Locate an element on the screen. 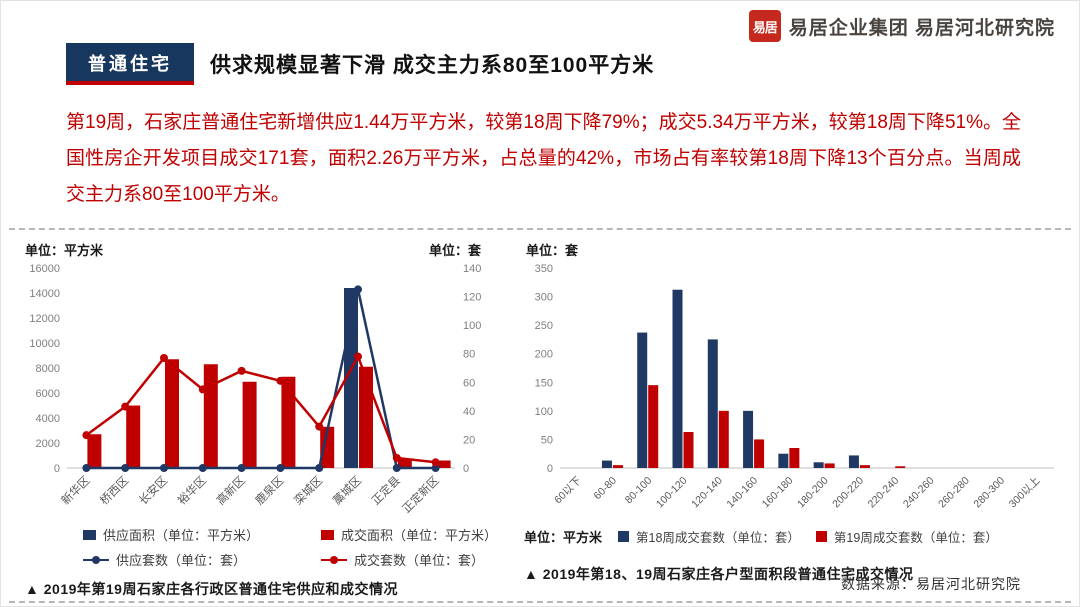 The image size is (1080, 607). svg-text: 120 is located at coordinates (472, 298).